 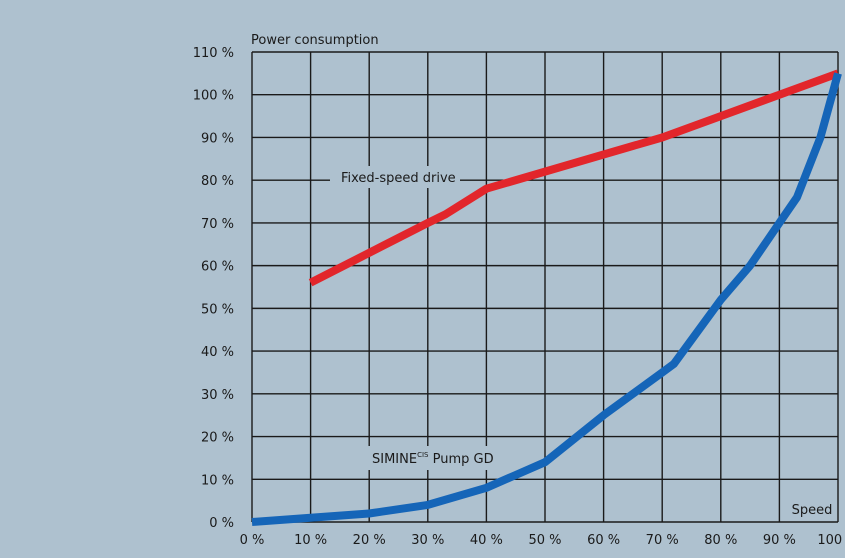 I want to click on series-label-background-fixed-speed, so click(x=395, y=177).